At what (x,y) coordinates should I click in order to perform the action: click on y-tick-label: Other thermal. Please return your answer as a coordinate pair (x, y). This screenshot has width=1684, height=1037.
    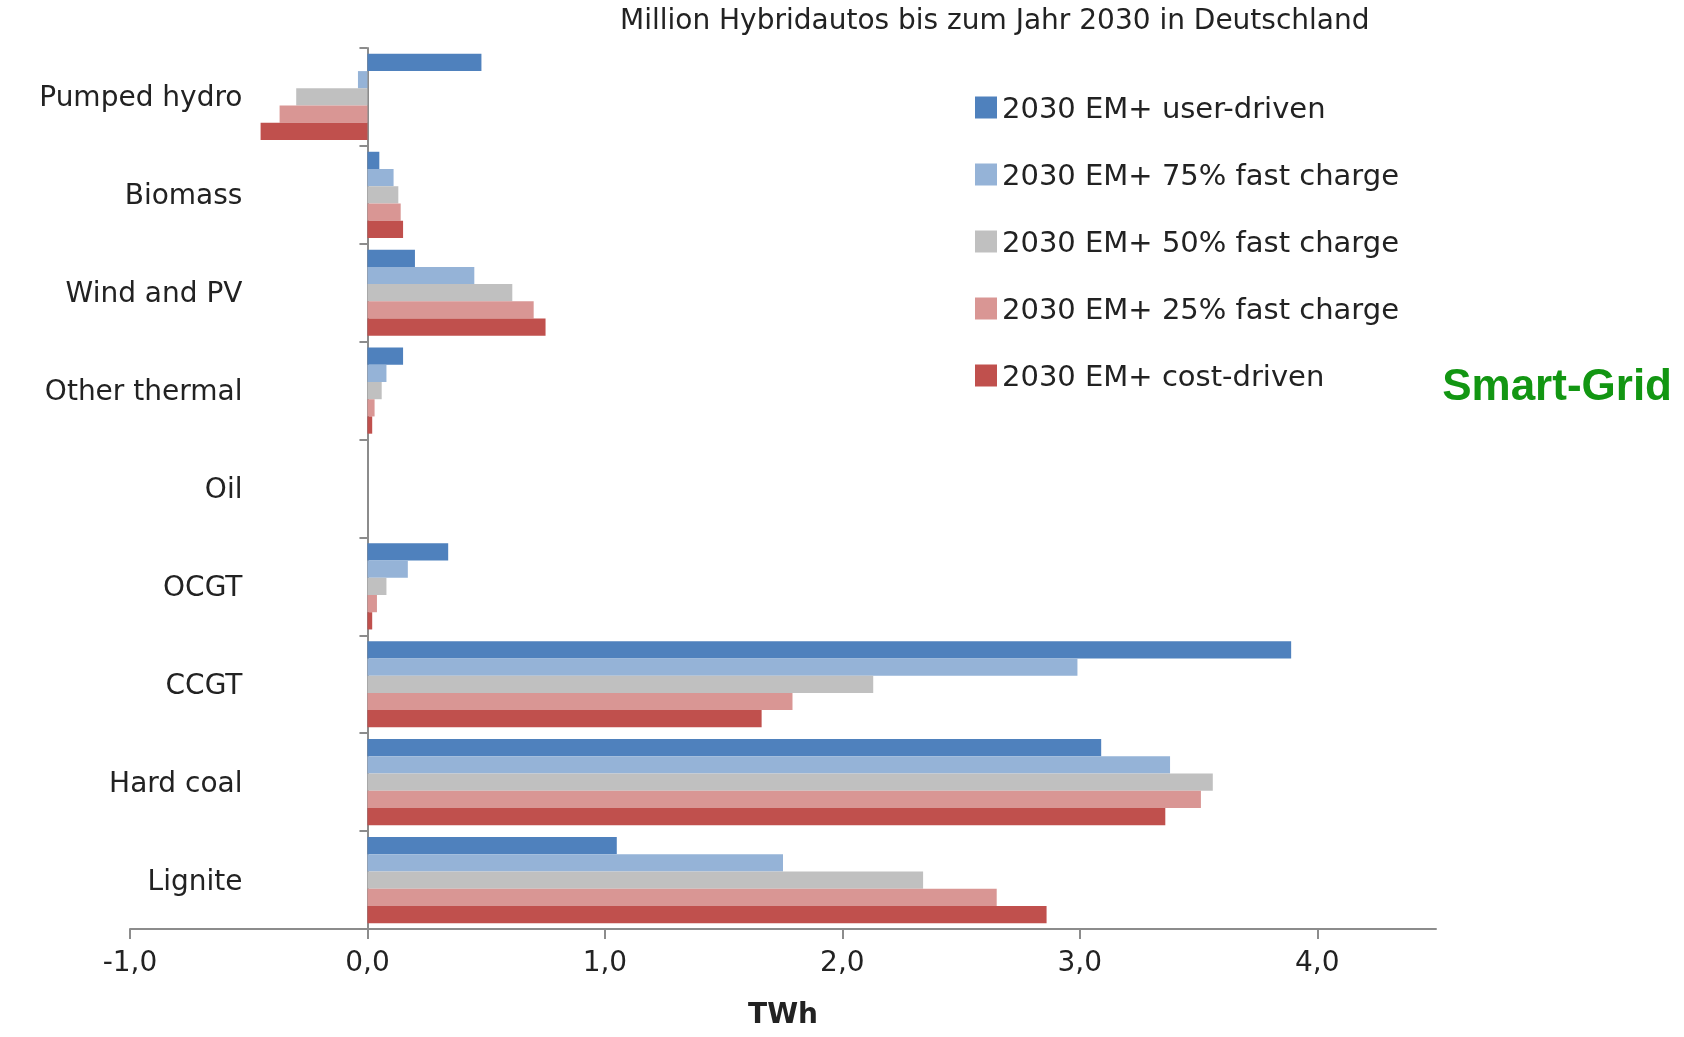
    Looking at the image, I should click on (143, 391).